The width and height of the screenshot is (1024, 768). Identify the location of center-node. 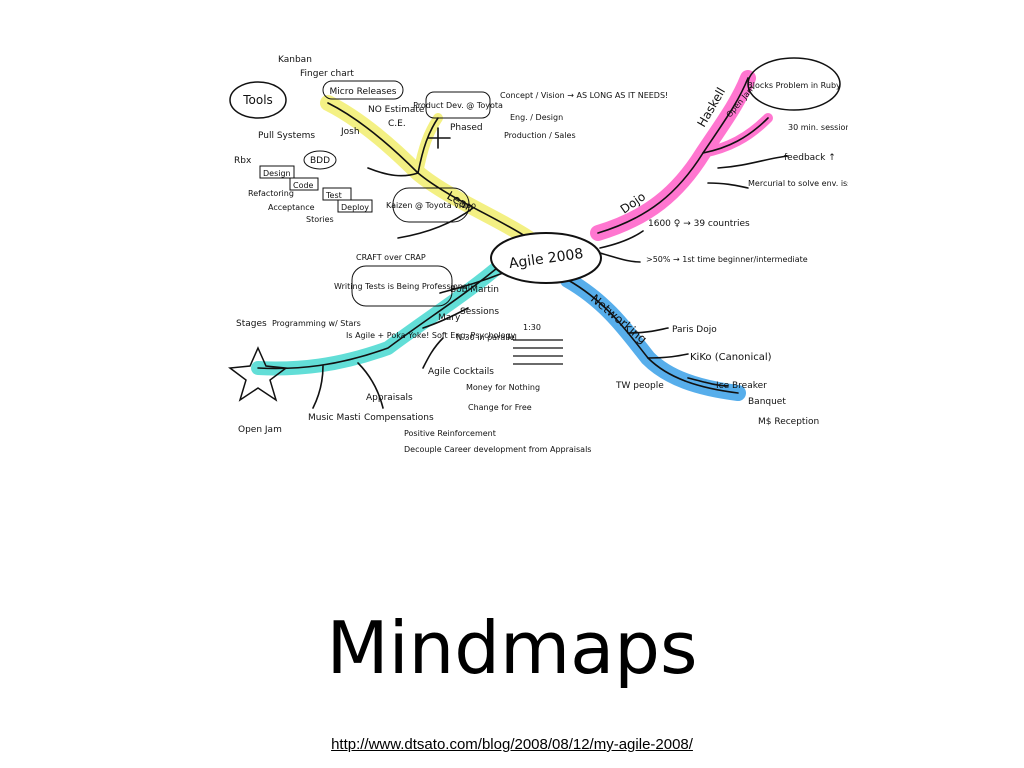
(546, 258).